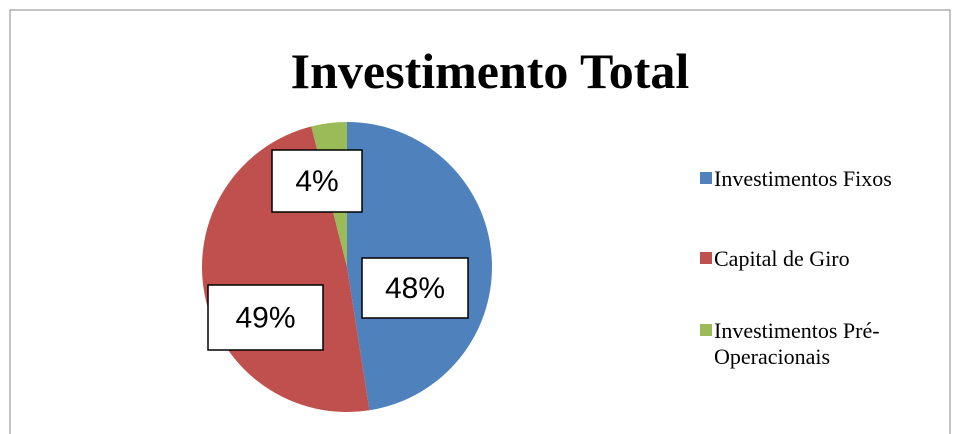  I want to click on legend-label: Investimentos Pré-Operacionais, so click(797, 343).